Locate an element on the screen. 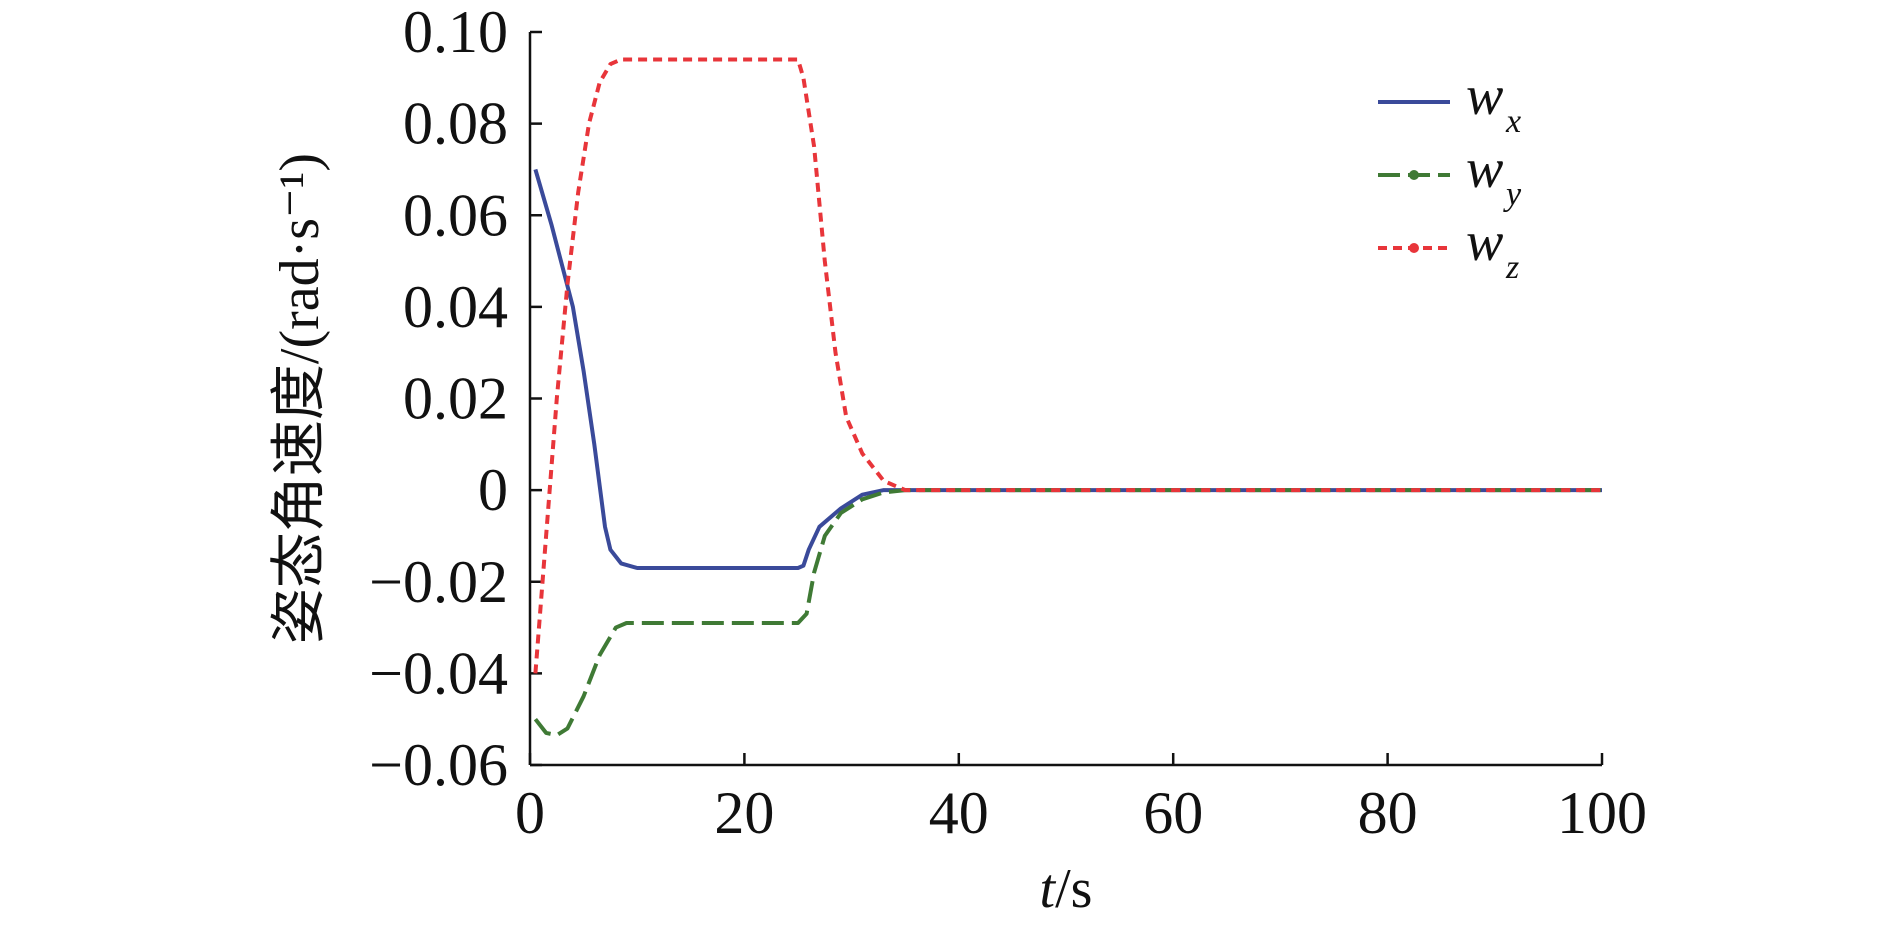  y-axis-title: 姿态角速度/(rad·s⁻¹) is located at coordinates (300, 398).